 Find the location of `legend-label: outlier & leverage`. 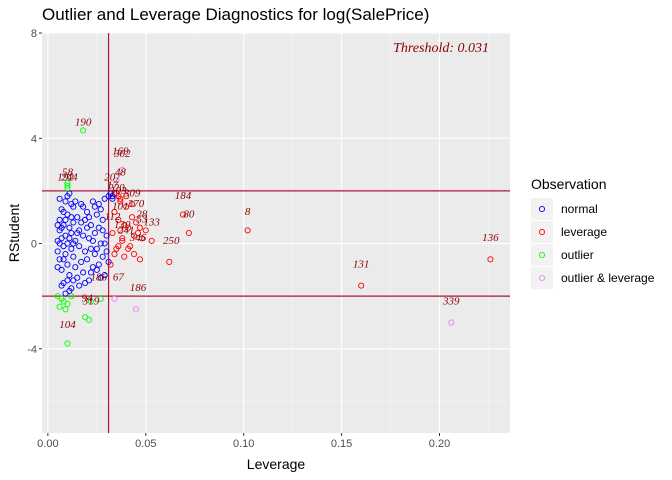

legend-label: outlier & leverage is located at coordinates (608, 278).